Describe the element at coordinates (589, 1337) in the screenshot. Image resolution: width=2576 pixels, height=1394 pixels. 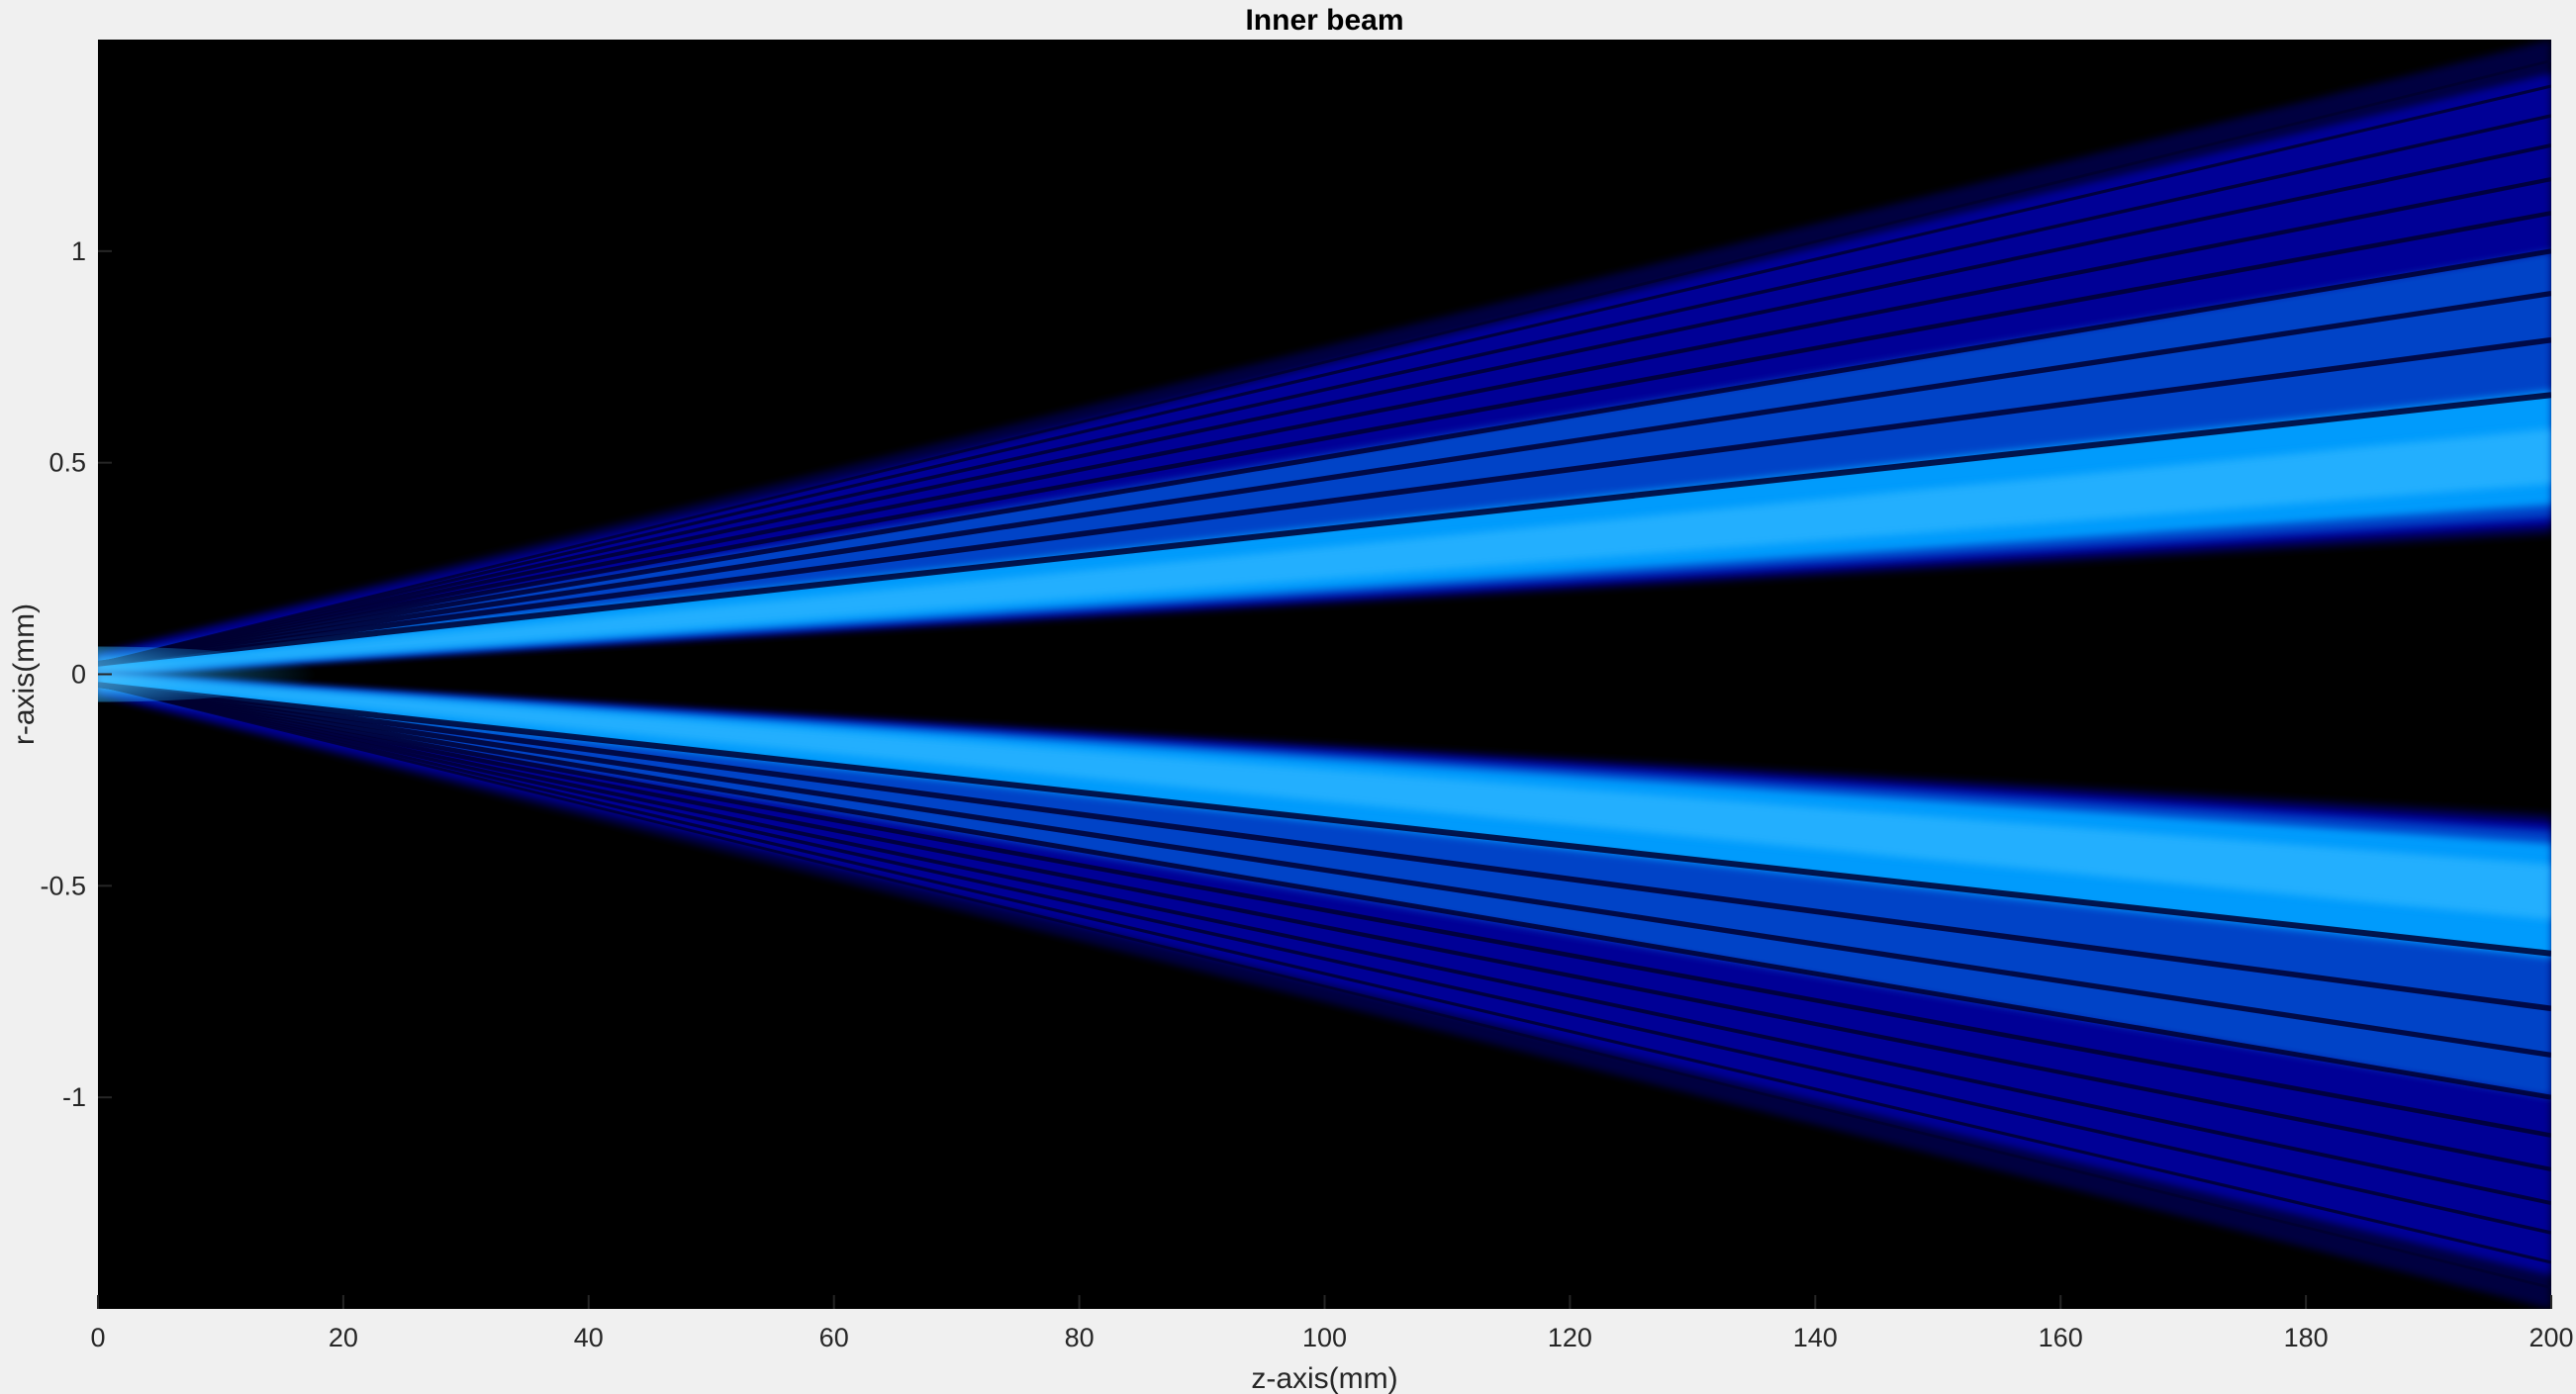
I see `x-tick-label: 40` at that location.